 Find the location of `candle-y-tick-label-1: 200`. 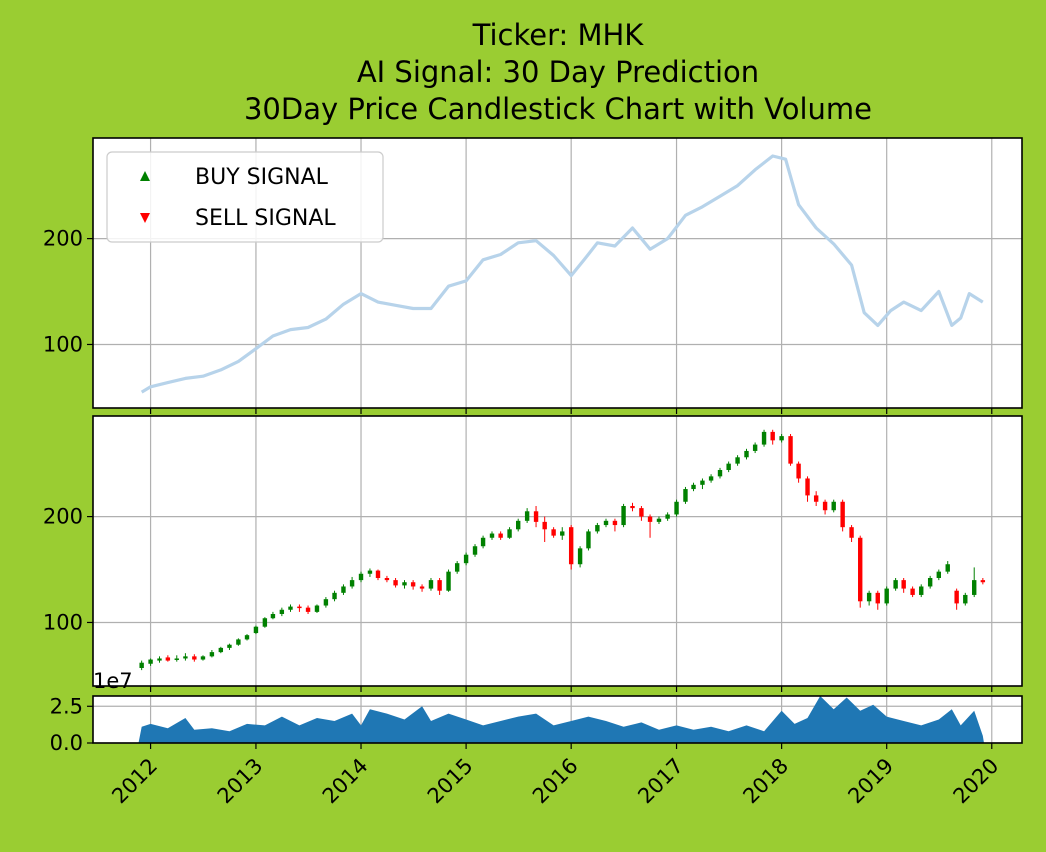

candle-y-tick-label-1: 200 is located at coordinates (63, 517).